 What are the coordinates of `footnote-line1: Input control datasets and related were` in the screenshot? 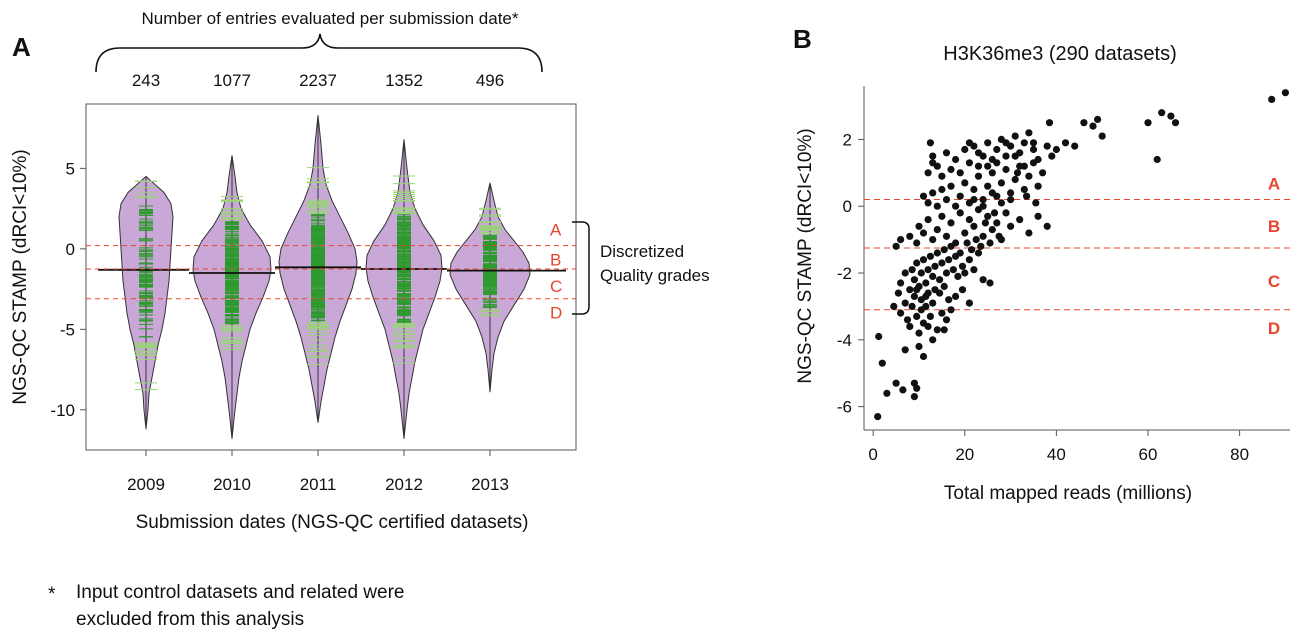 It's located at (240, 592).